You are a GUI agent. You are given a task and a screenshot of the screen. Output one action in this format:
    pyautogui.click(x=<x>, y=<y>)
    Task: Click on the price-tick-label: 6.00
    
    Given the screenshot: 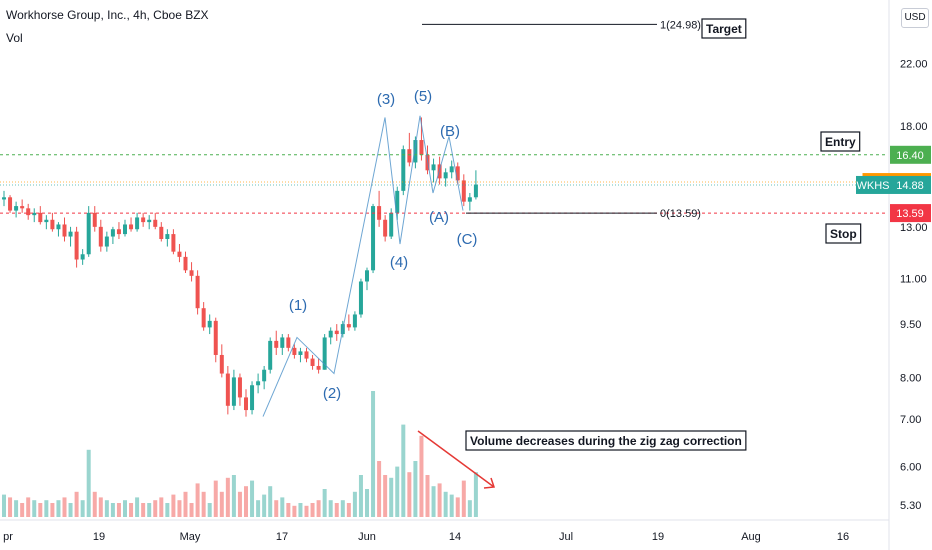 What is the action you would take?
    pyautogui.click(x=910, y=468)
    